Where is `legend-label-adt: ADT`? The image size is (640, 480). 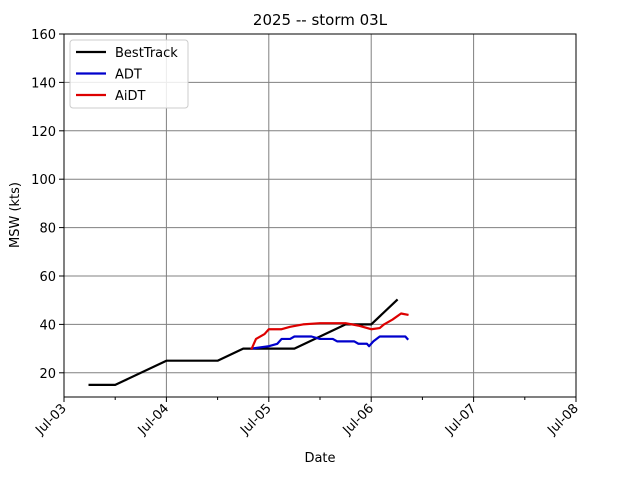
legend-label-adt: ADT is located at coordinates (128, 75).